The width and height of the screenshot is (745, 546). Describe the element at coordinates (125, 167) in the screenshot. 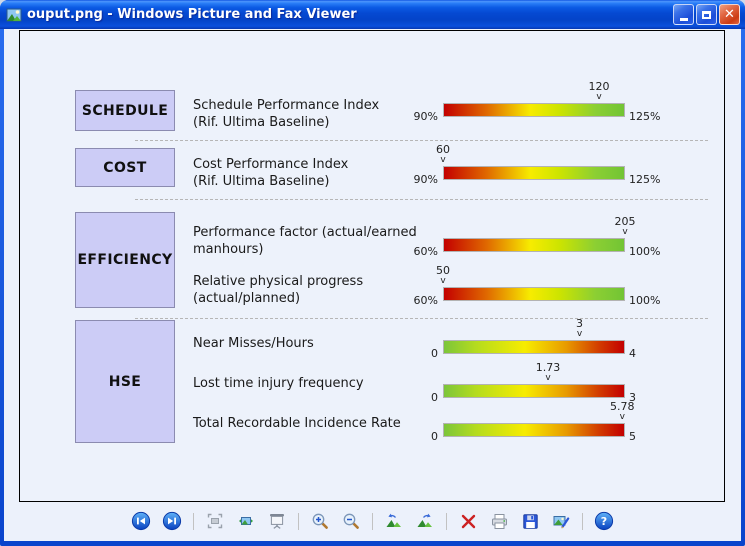

I see `section-box-cost: COST` at that location.